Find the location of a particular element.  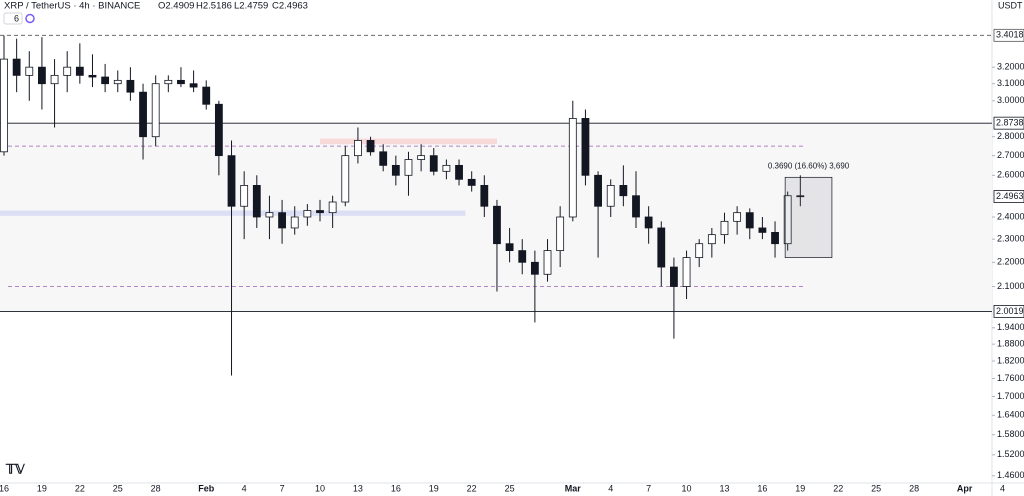

y-tick-label: 3.0000 is located at coordinates (1010, 100).